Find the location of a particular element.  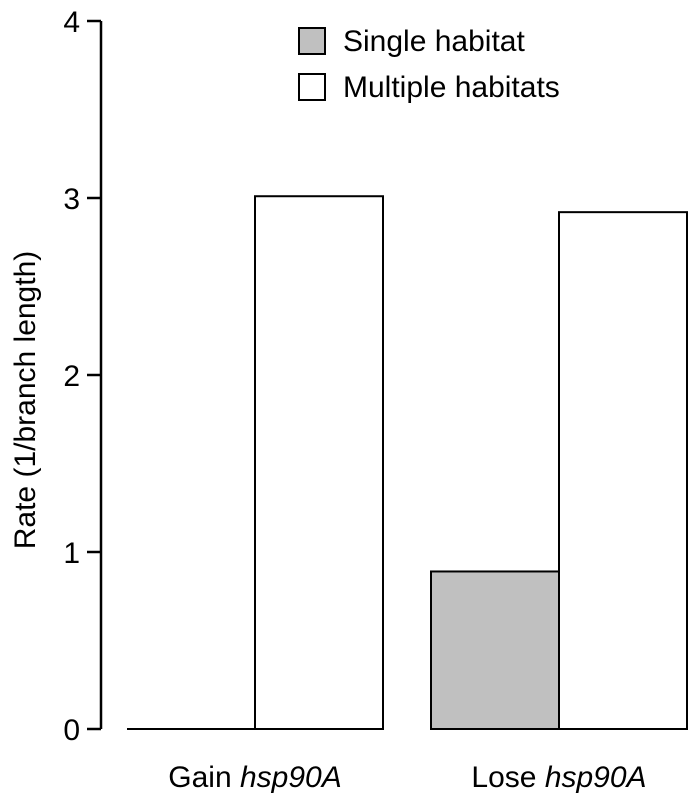

category-label-prefix: Gain is located at coordinates (204, 777).